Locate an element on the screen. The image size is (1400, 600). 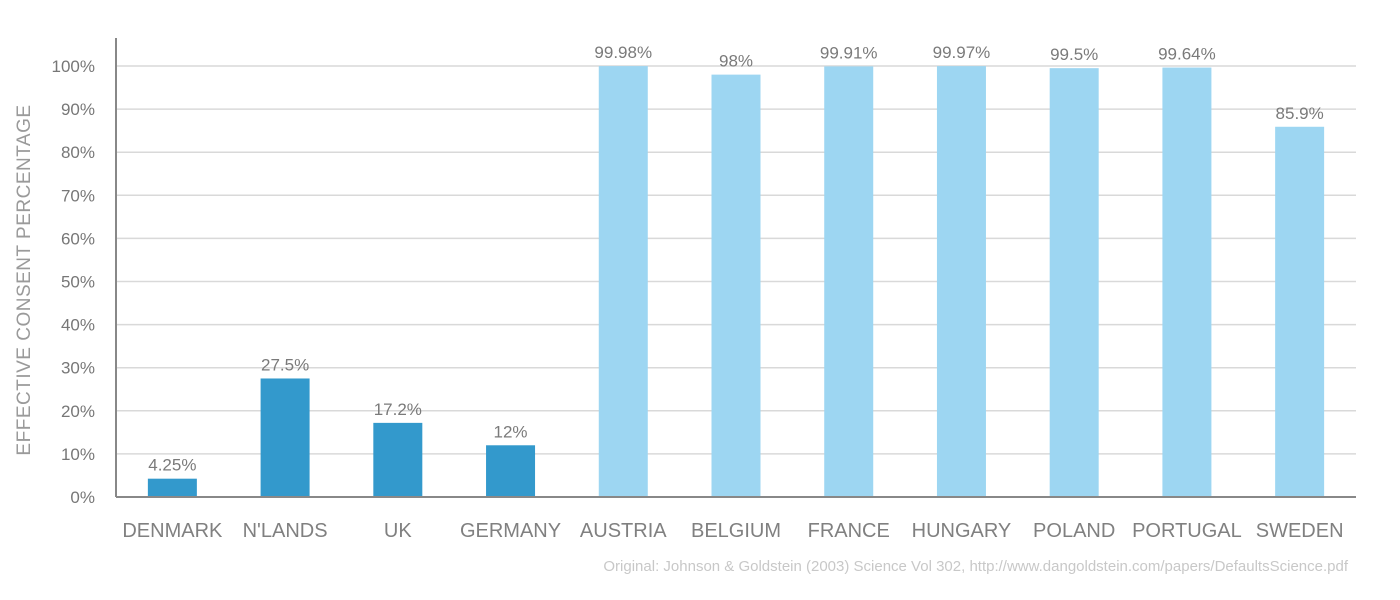
x-tick-label: N'LANDS is located at coordinates (285, 531).